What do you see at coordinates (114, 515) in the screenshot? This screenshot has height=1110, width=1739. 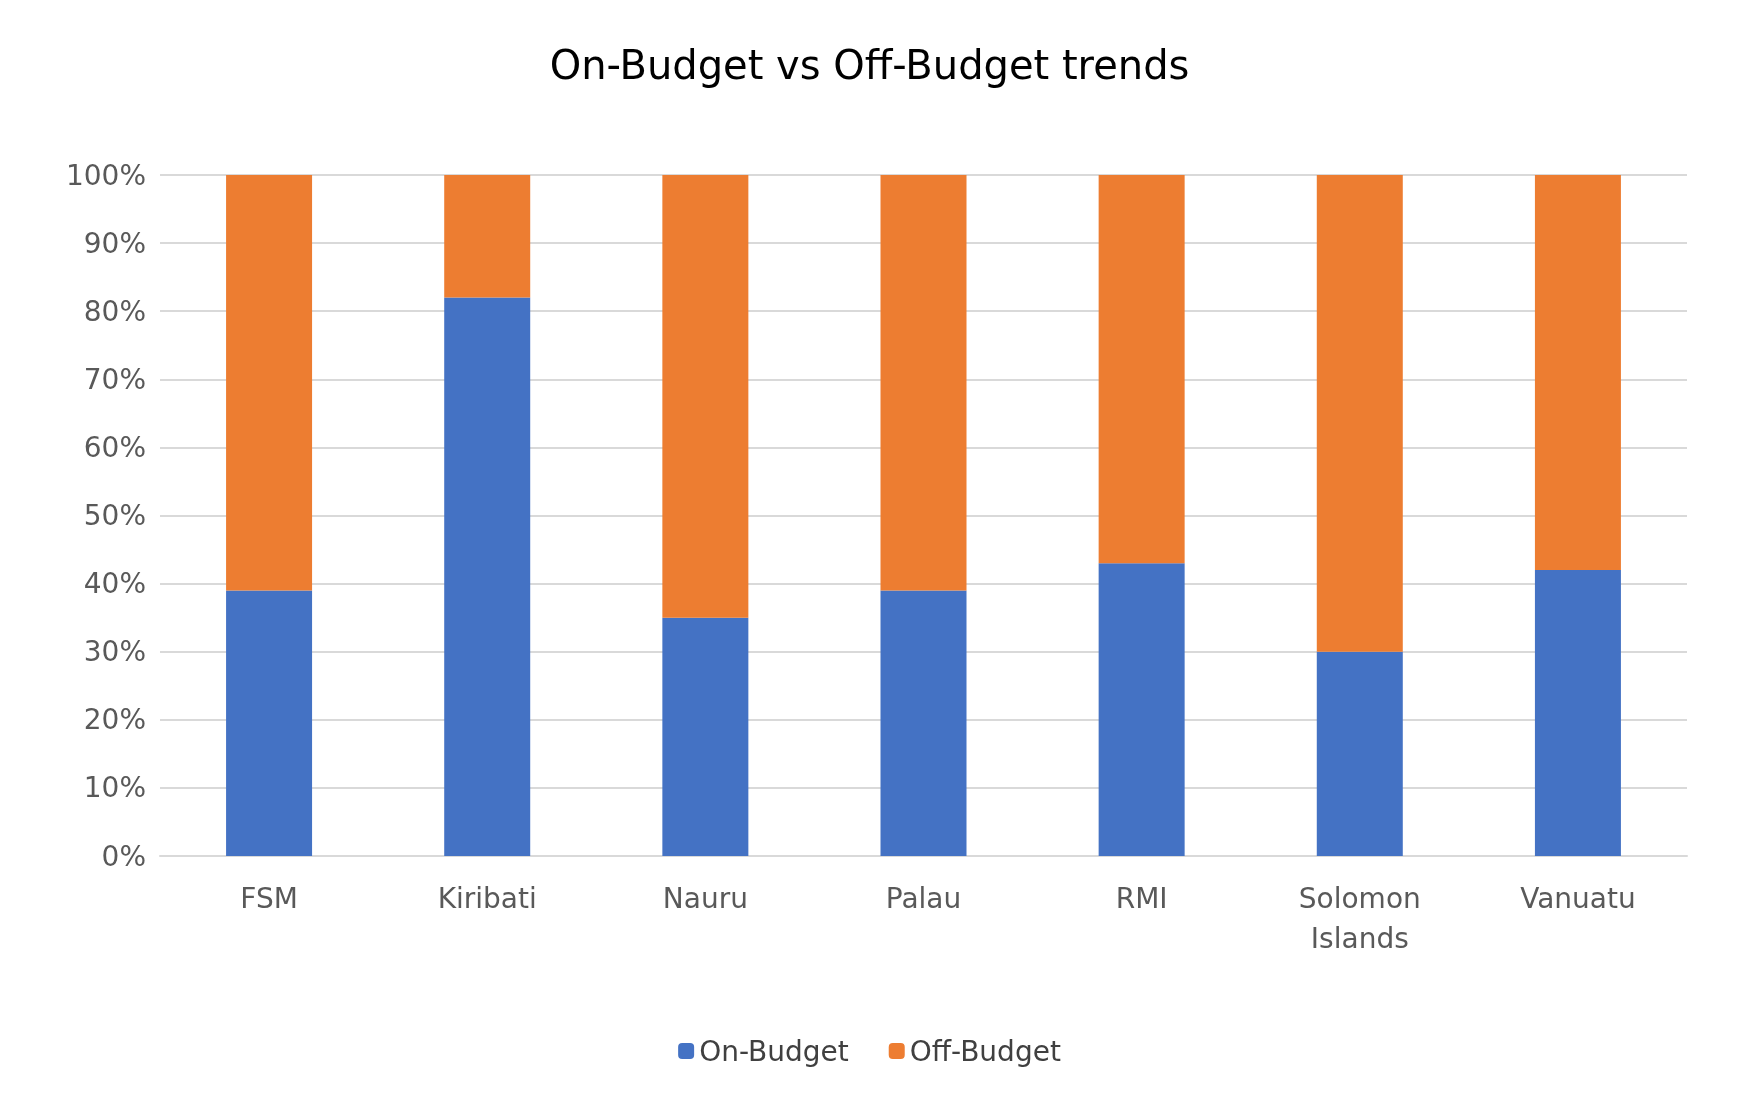 I see `y-tick-label: 50%` at bounding box center [114, 515].